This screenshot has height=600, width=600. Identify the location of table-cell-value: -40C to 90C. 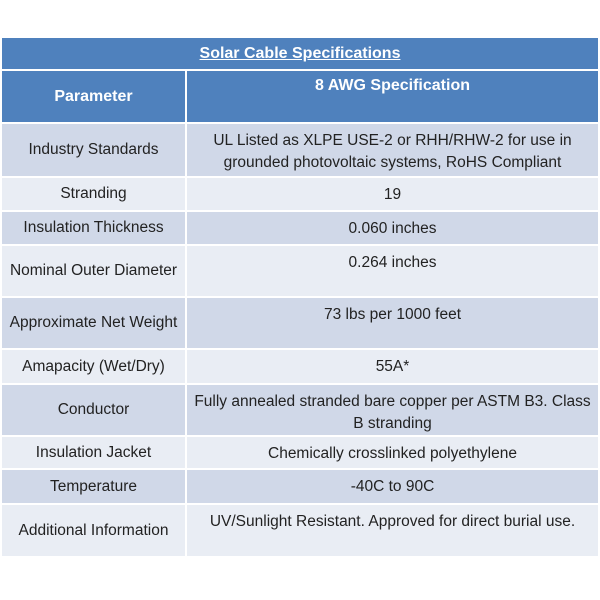
(392, 486).